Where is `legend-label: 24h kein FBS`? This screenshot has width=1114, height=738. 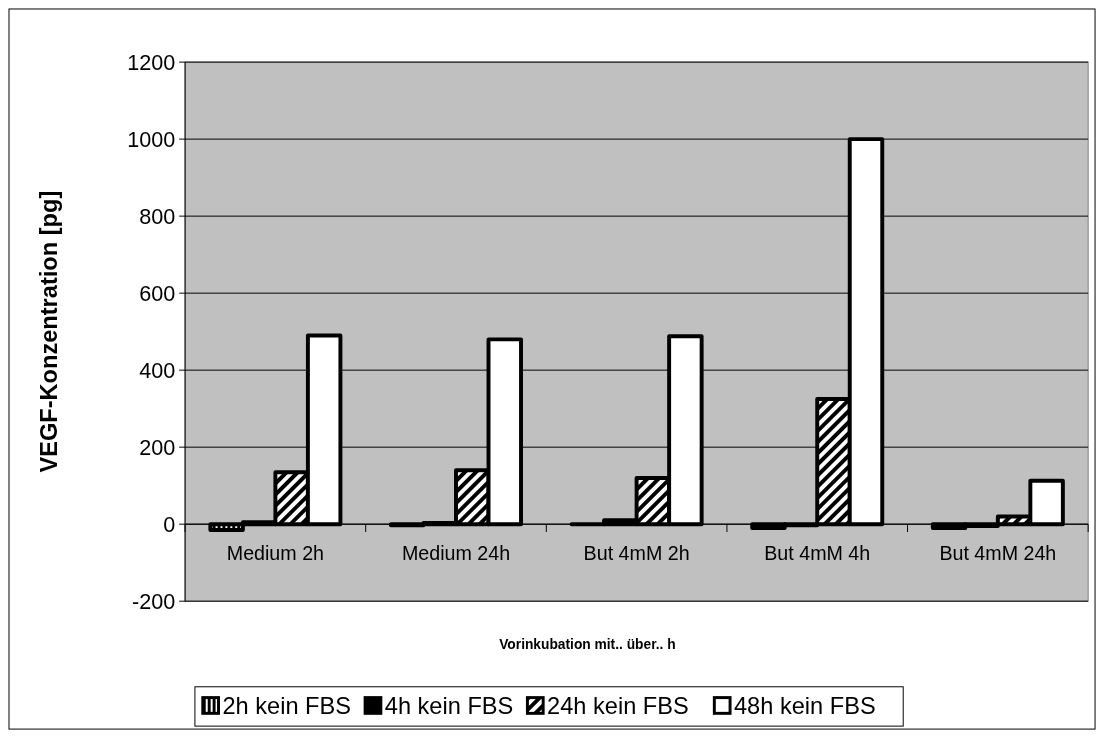
legend-label: 24h kein FBS is located at coordinates (618, 706).